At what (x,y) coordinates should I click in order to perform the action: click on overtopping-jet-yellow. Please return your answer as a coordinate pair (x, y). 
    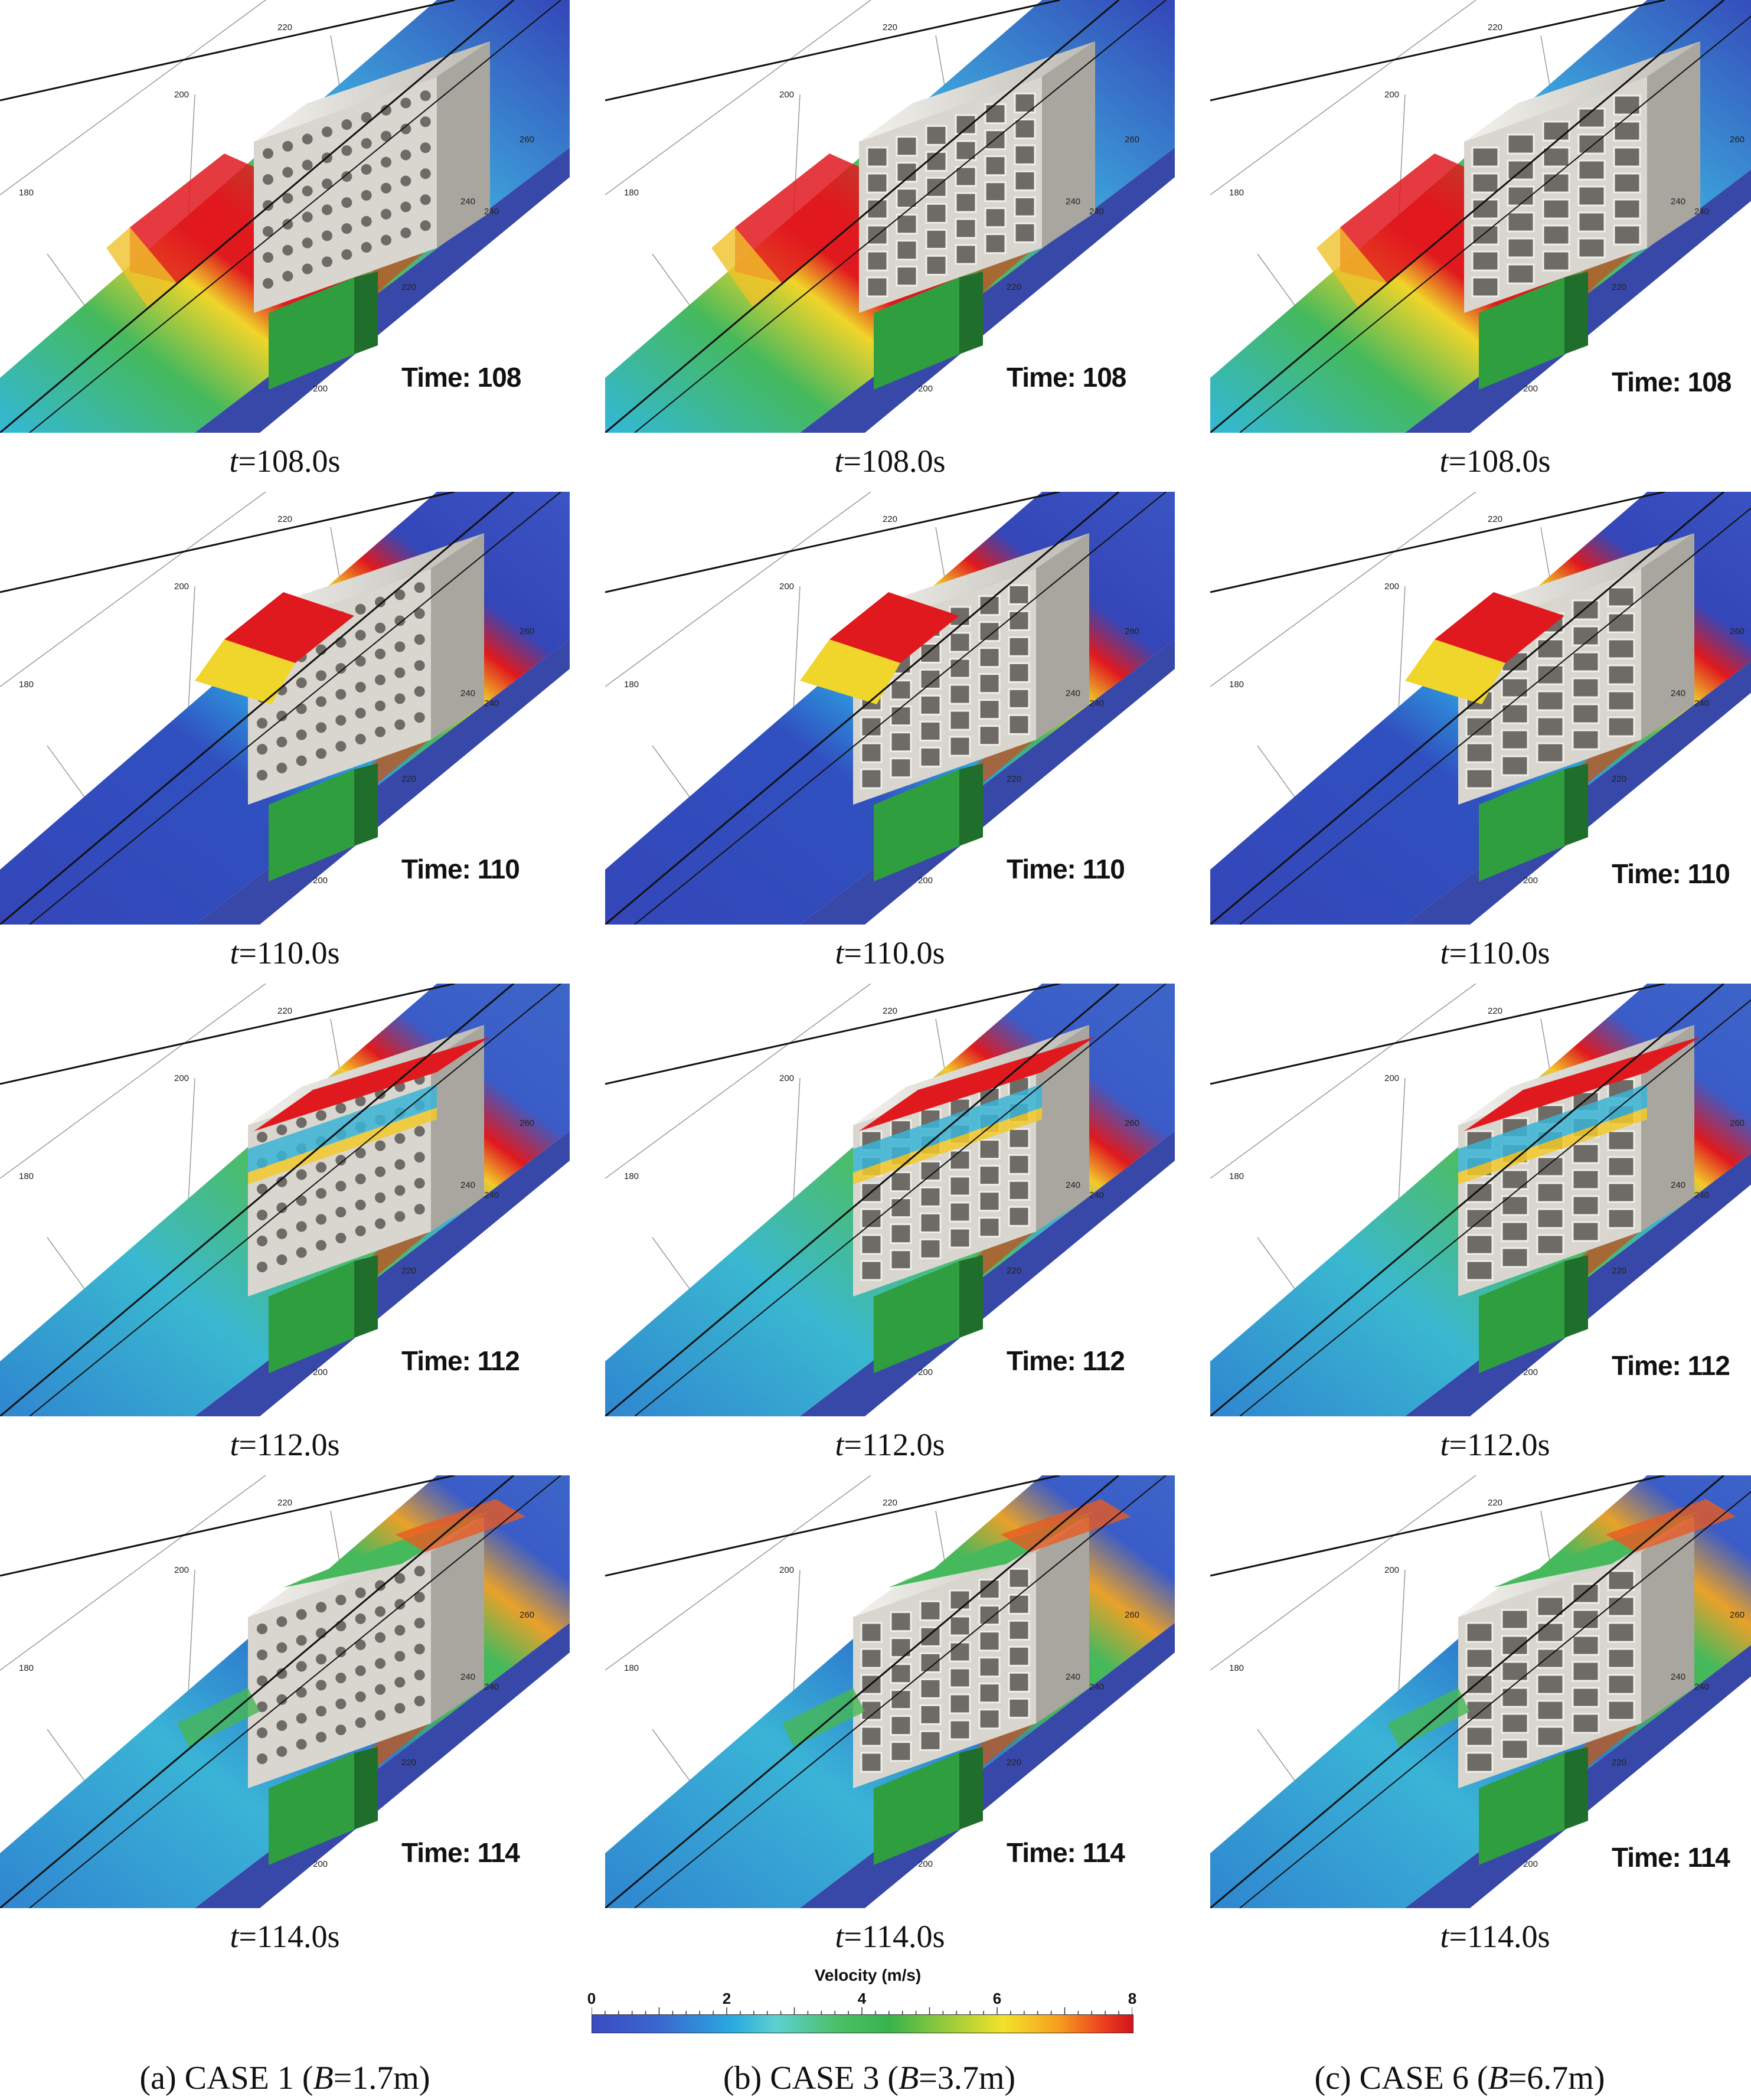
    Looking at the image, I should click on (342, 1146).